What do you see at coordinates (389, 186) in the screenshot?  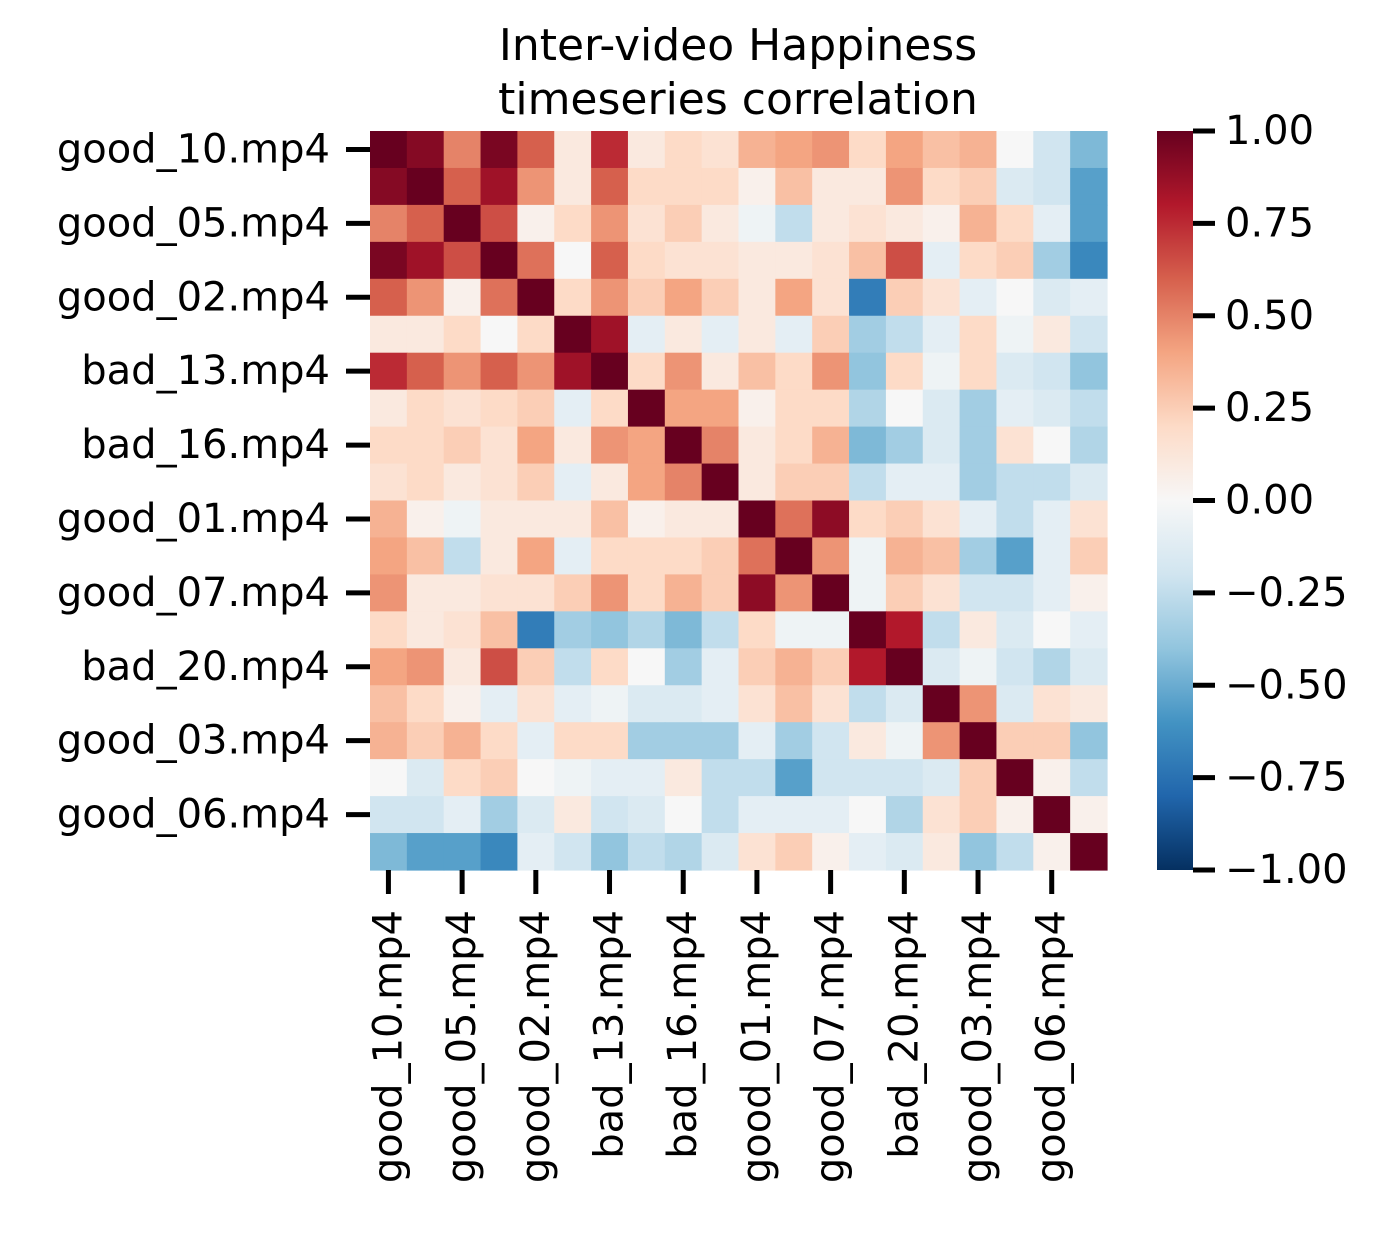 I see `heatmap-cell-r1-c0` at bounding box center [389, 186].